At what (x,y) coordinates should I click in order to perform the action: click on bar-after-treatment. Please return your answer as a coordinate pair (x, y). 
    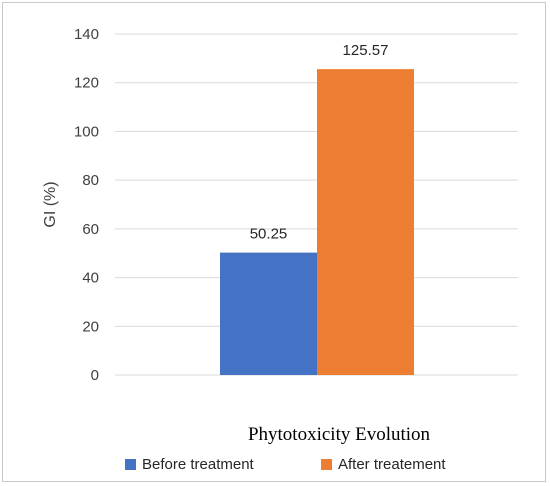
    Looking at the image, I should click on (365, 222).